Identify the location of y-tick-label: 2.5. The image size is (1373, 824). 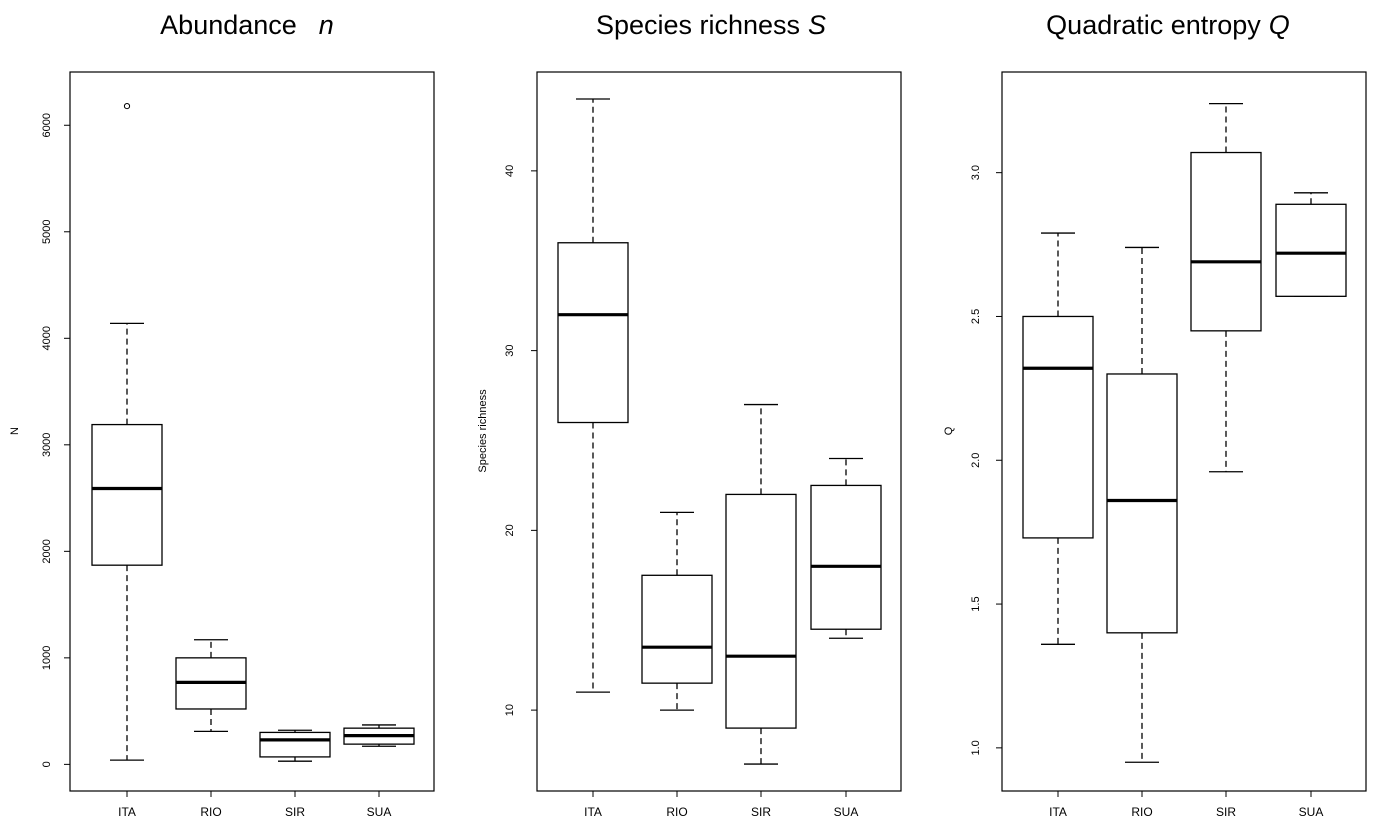
(976, 316).